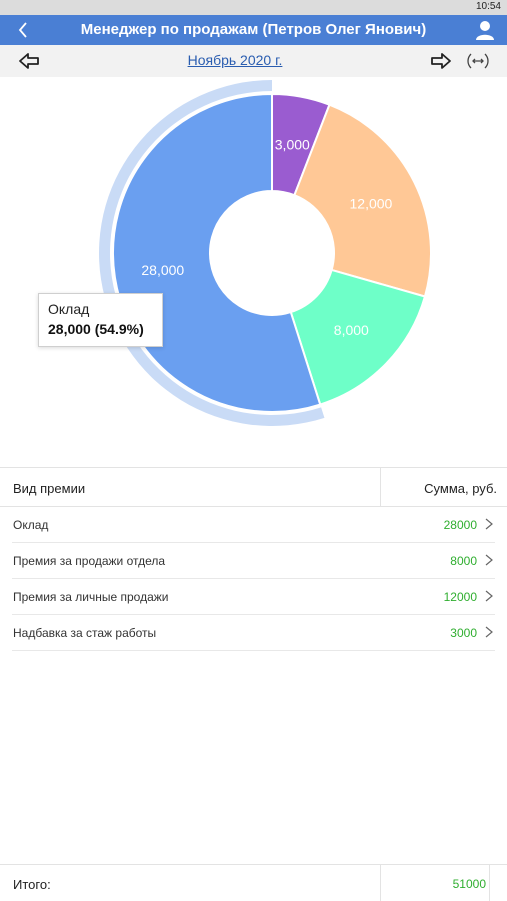 This screenshot has width=507, height=901. What do you see at coordinates (292, 144) in the screenshot?
I see `slice-label: 3,000` at bounding box center [292, 144].